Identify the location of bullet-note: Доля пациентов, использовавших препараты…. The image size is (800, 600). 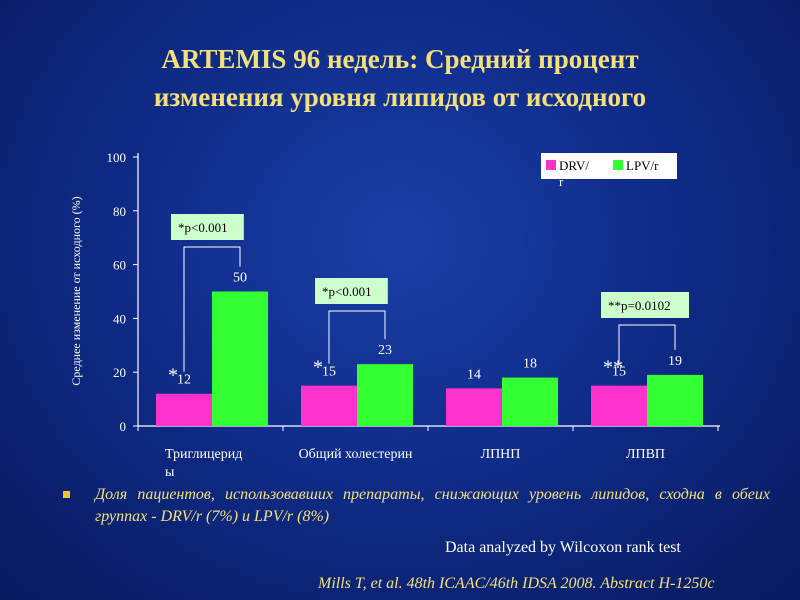
(416, 506).